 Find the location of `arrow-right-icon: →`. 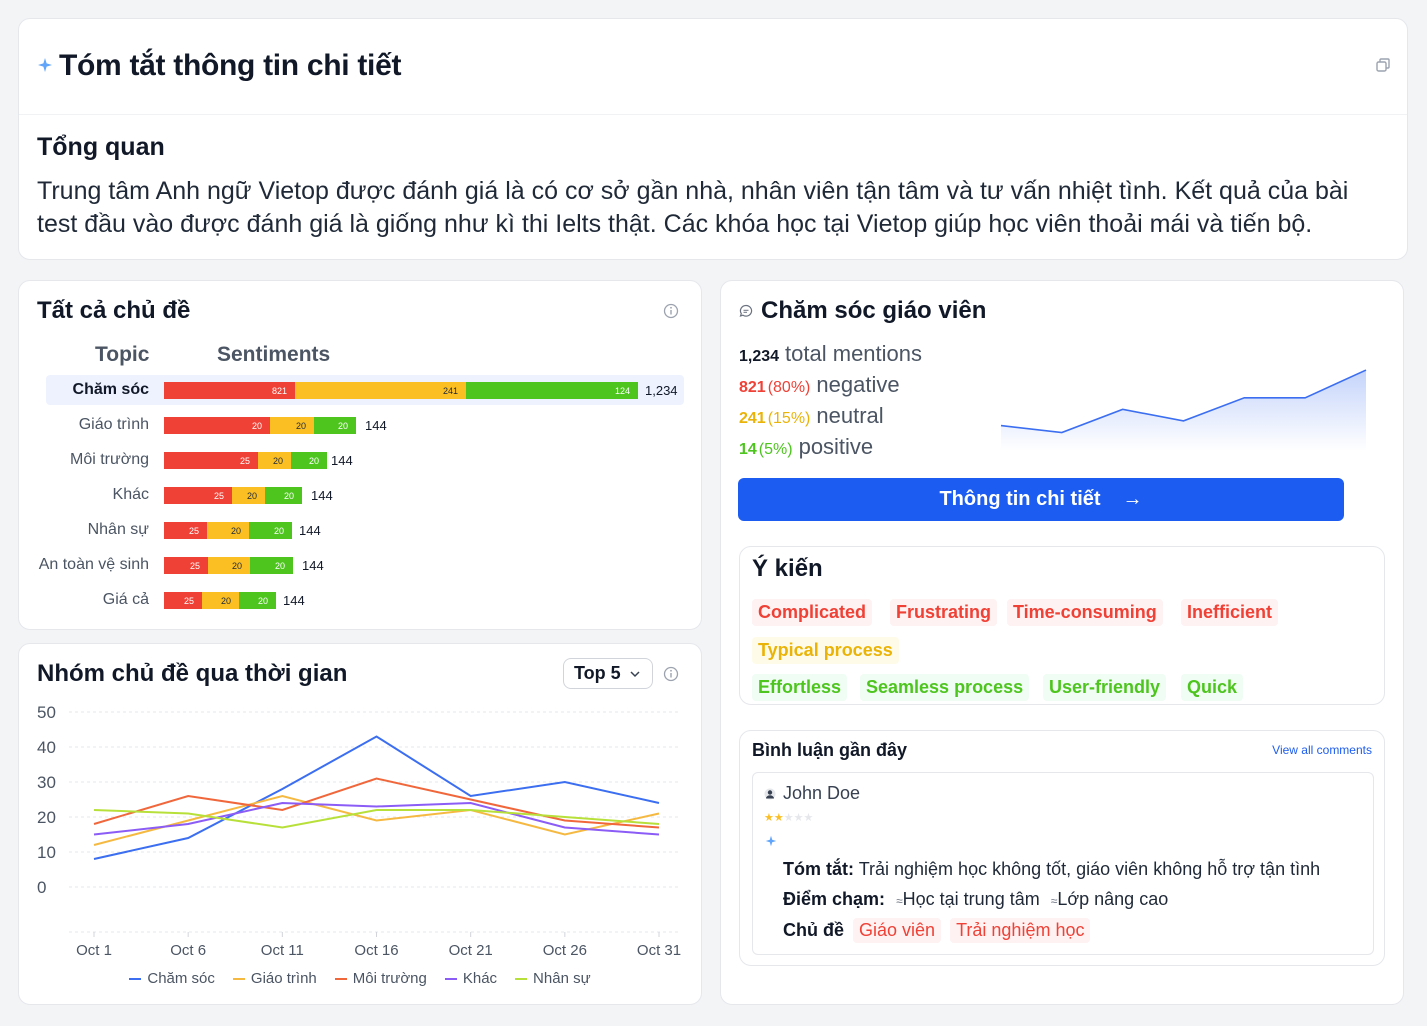

arrow-right-icon: → is located at coordinates (1132, 499).